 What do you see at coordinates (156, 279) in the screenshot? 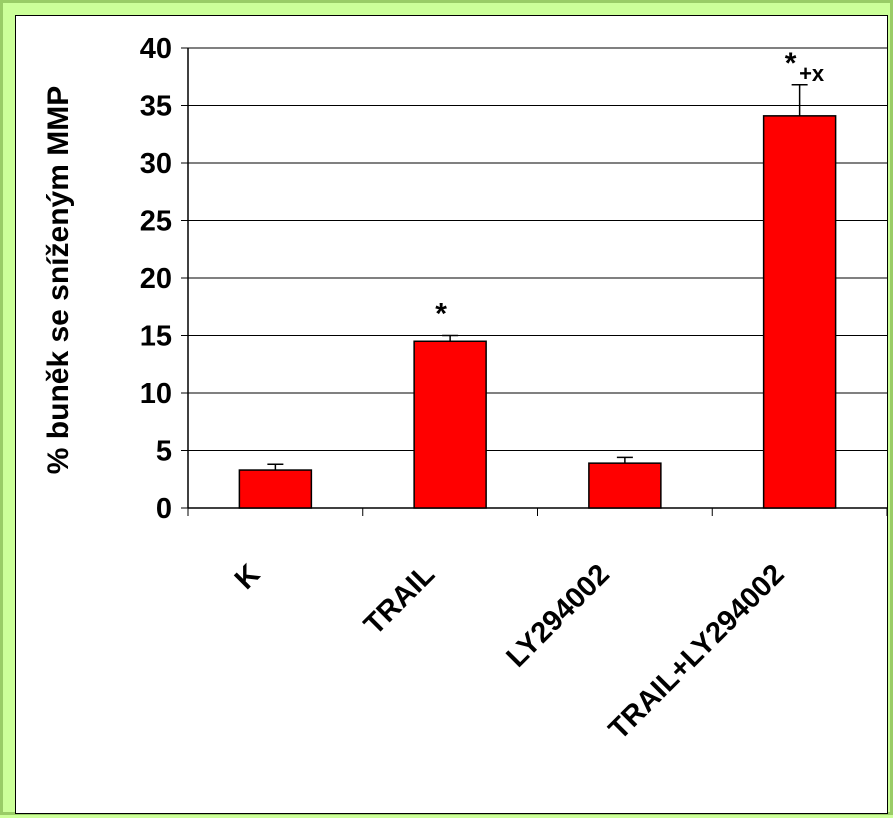
I see `y-tick-label: 20` at bounding box center [156, 279].